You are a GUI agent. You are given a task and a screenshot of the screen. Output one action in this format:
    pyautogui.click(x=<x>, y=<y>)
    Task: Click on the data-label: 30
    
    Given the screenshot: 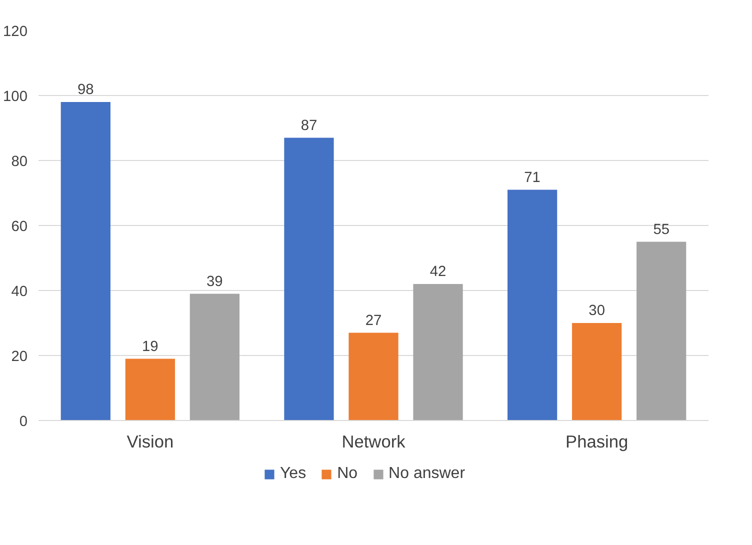 What is the action you would take?
    pyautogui.click(x=596, y=311)
    